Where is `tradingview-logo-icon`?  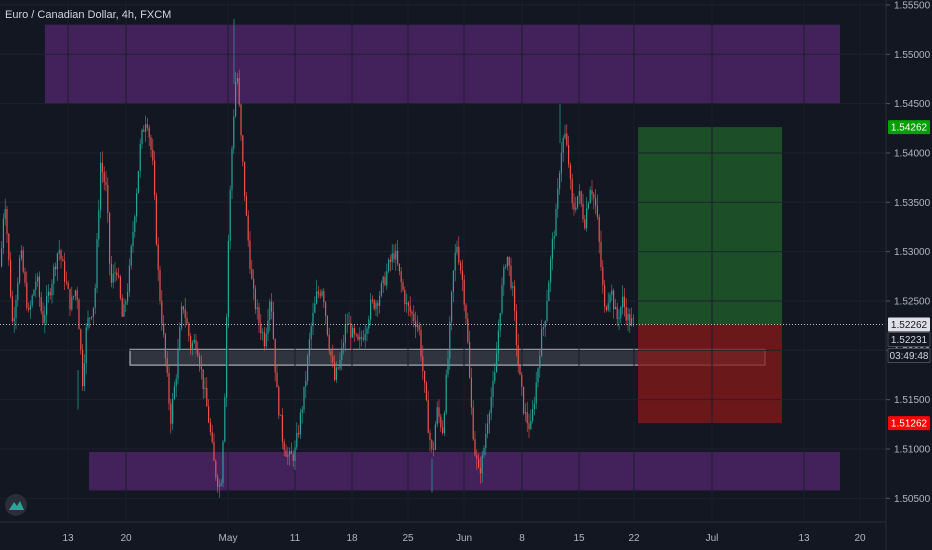 tradingview-logo-icon is located at coordinates (16, 505).